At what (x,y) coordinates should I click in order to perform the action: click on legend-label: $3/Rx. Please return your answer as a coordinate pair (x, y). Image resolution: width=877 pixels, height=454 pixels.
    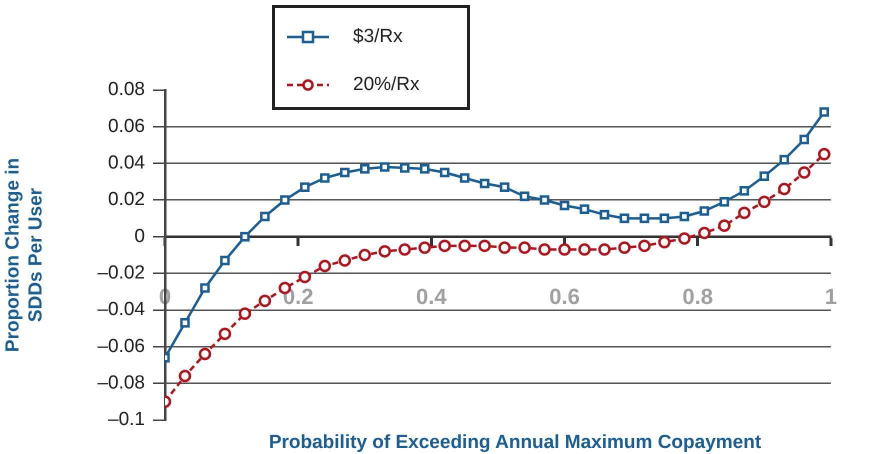
    Looking at the image, I should click on (378, 37).